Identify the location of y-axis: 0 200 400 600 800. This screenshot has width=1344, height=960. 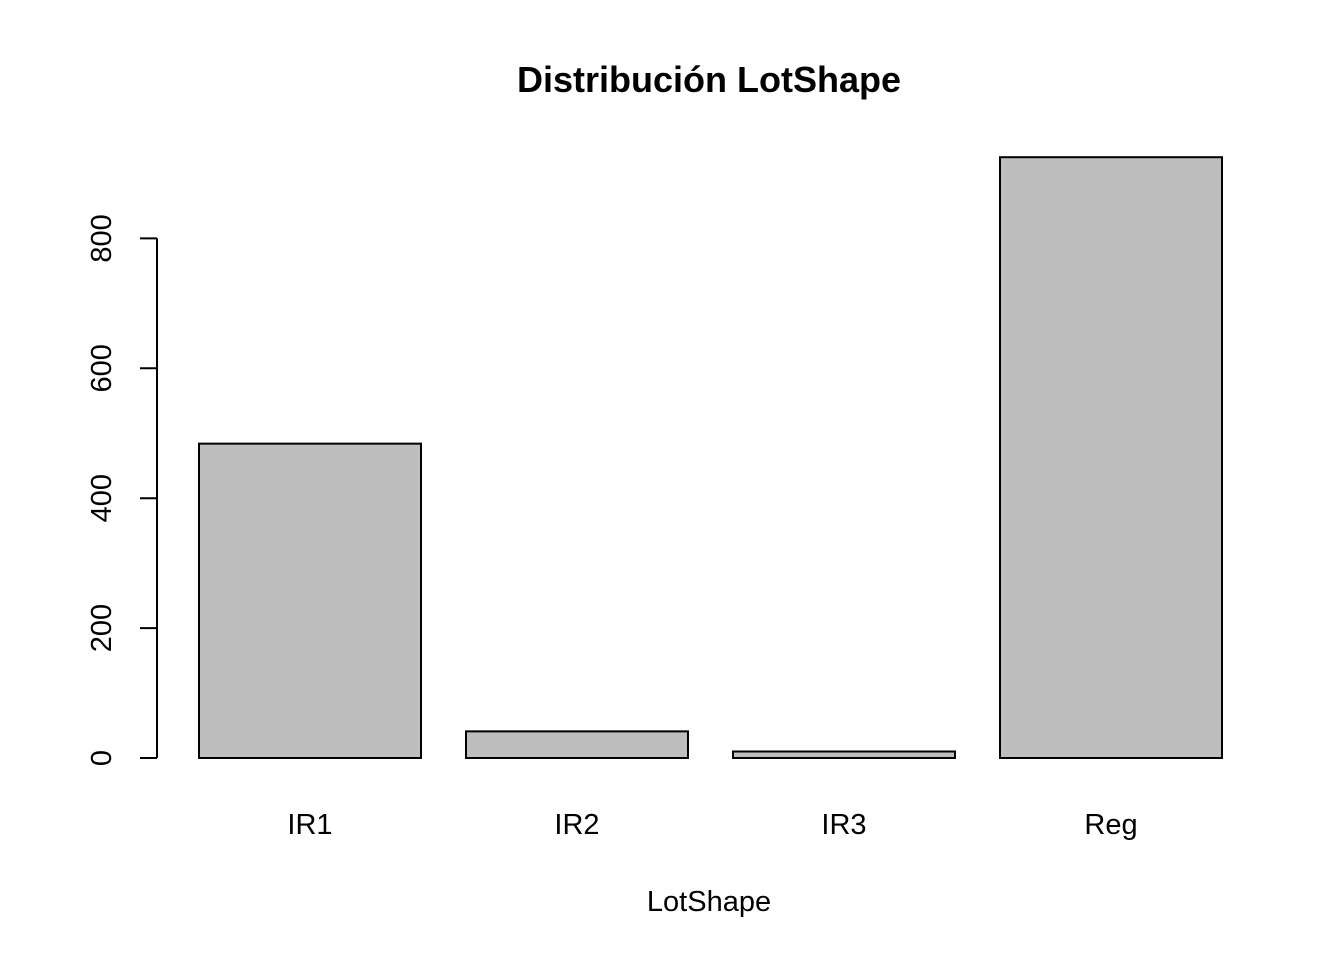
(122, 490).